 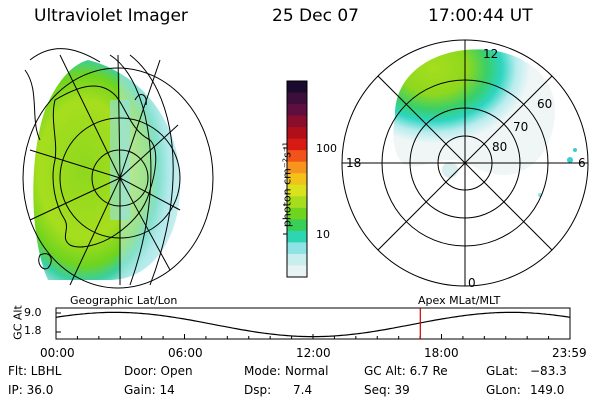 What do you see at coordinates (472, 283) in the screenshot?
I see `mlt-label-0: 0` at bounding box center [472, 283].